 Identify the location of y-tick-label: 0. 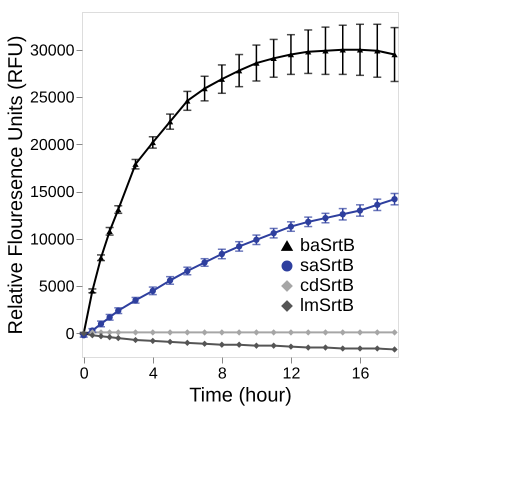
(70, 334).